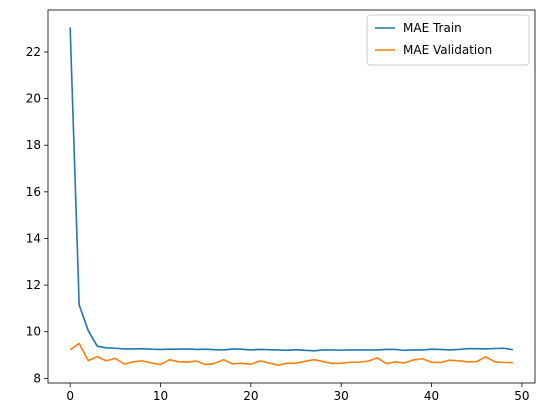 Image resolution: width=543 pixels, height=418 pixels. Describe the element at coordinates (291, 354) in the screenshot. I see `mae-validation-line` at that location.